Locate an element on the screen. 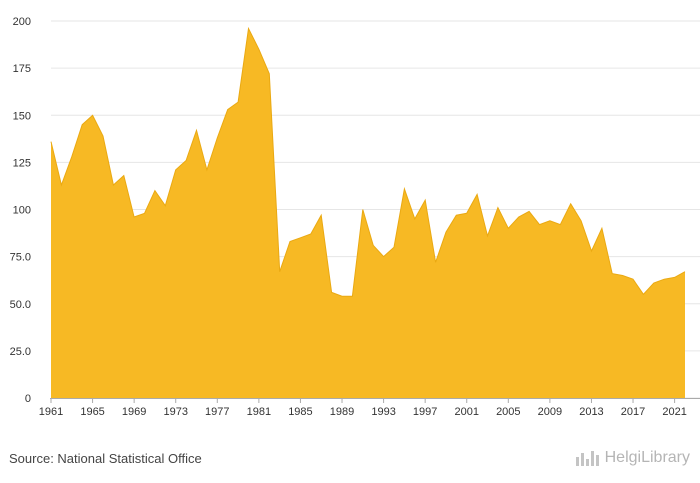 The width and height of the screenshot is (700, 483). x-tick-label: 1969 is located at coordinates (134, 412).